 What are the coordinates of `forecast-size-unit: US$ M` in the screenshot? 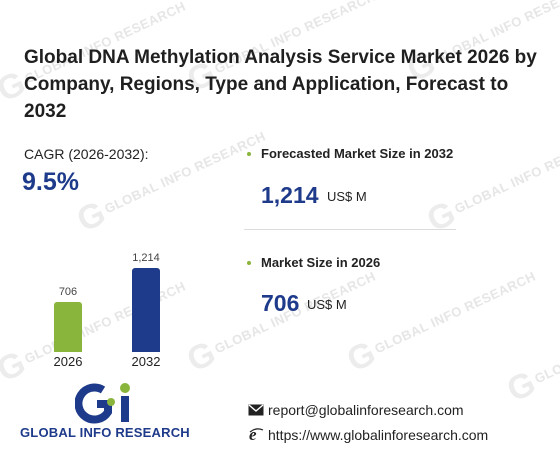 It's located at (347, 196).